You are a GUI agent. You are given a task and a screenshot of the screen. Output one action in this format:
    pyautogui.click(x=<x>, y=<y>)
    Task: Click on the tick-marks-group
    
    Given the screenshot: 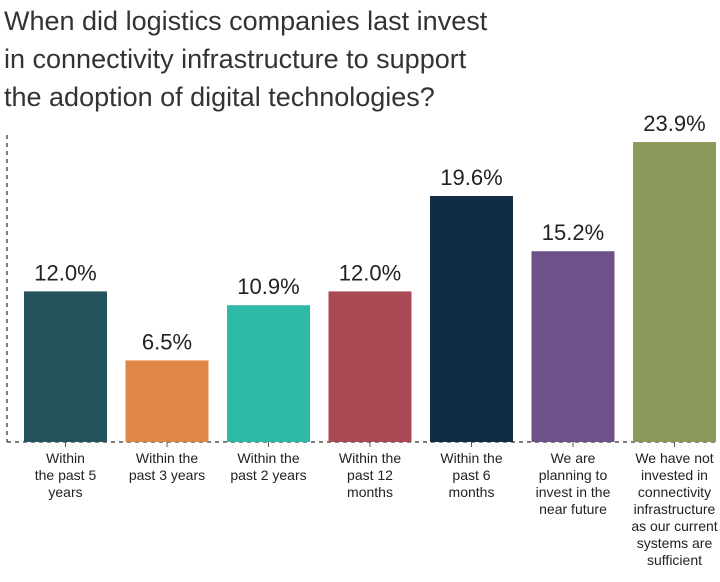 What is the action you would take?
    pyautogui.click(x=370, y=444)
    